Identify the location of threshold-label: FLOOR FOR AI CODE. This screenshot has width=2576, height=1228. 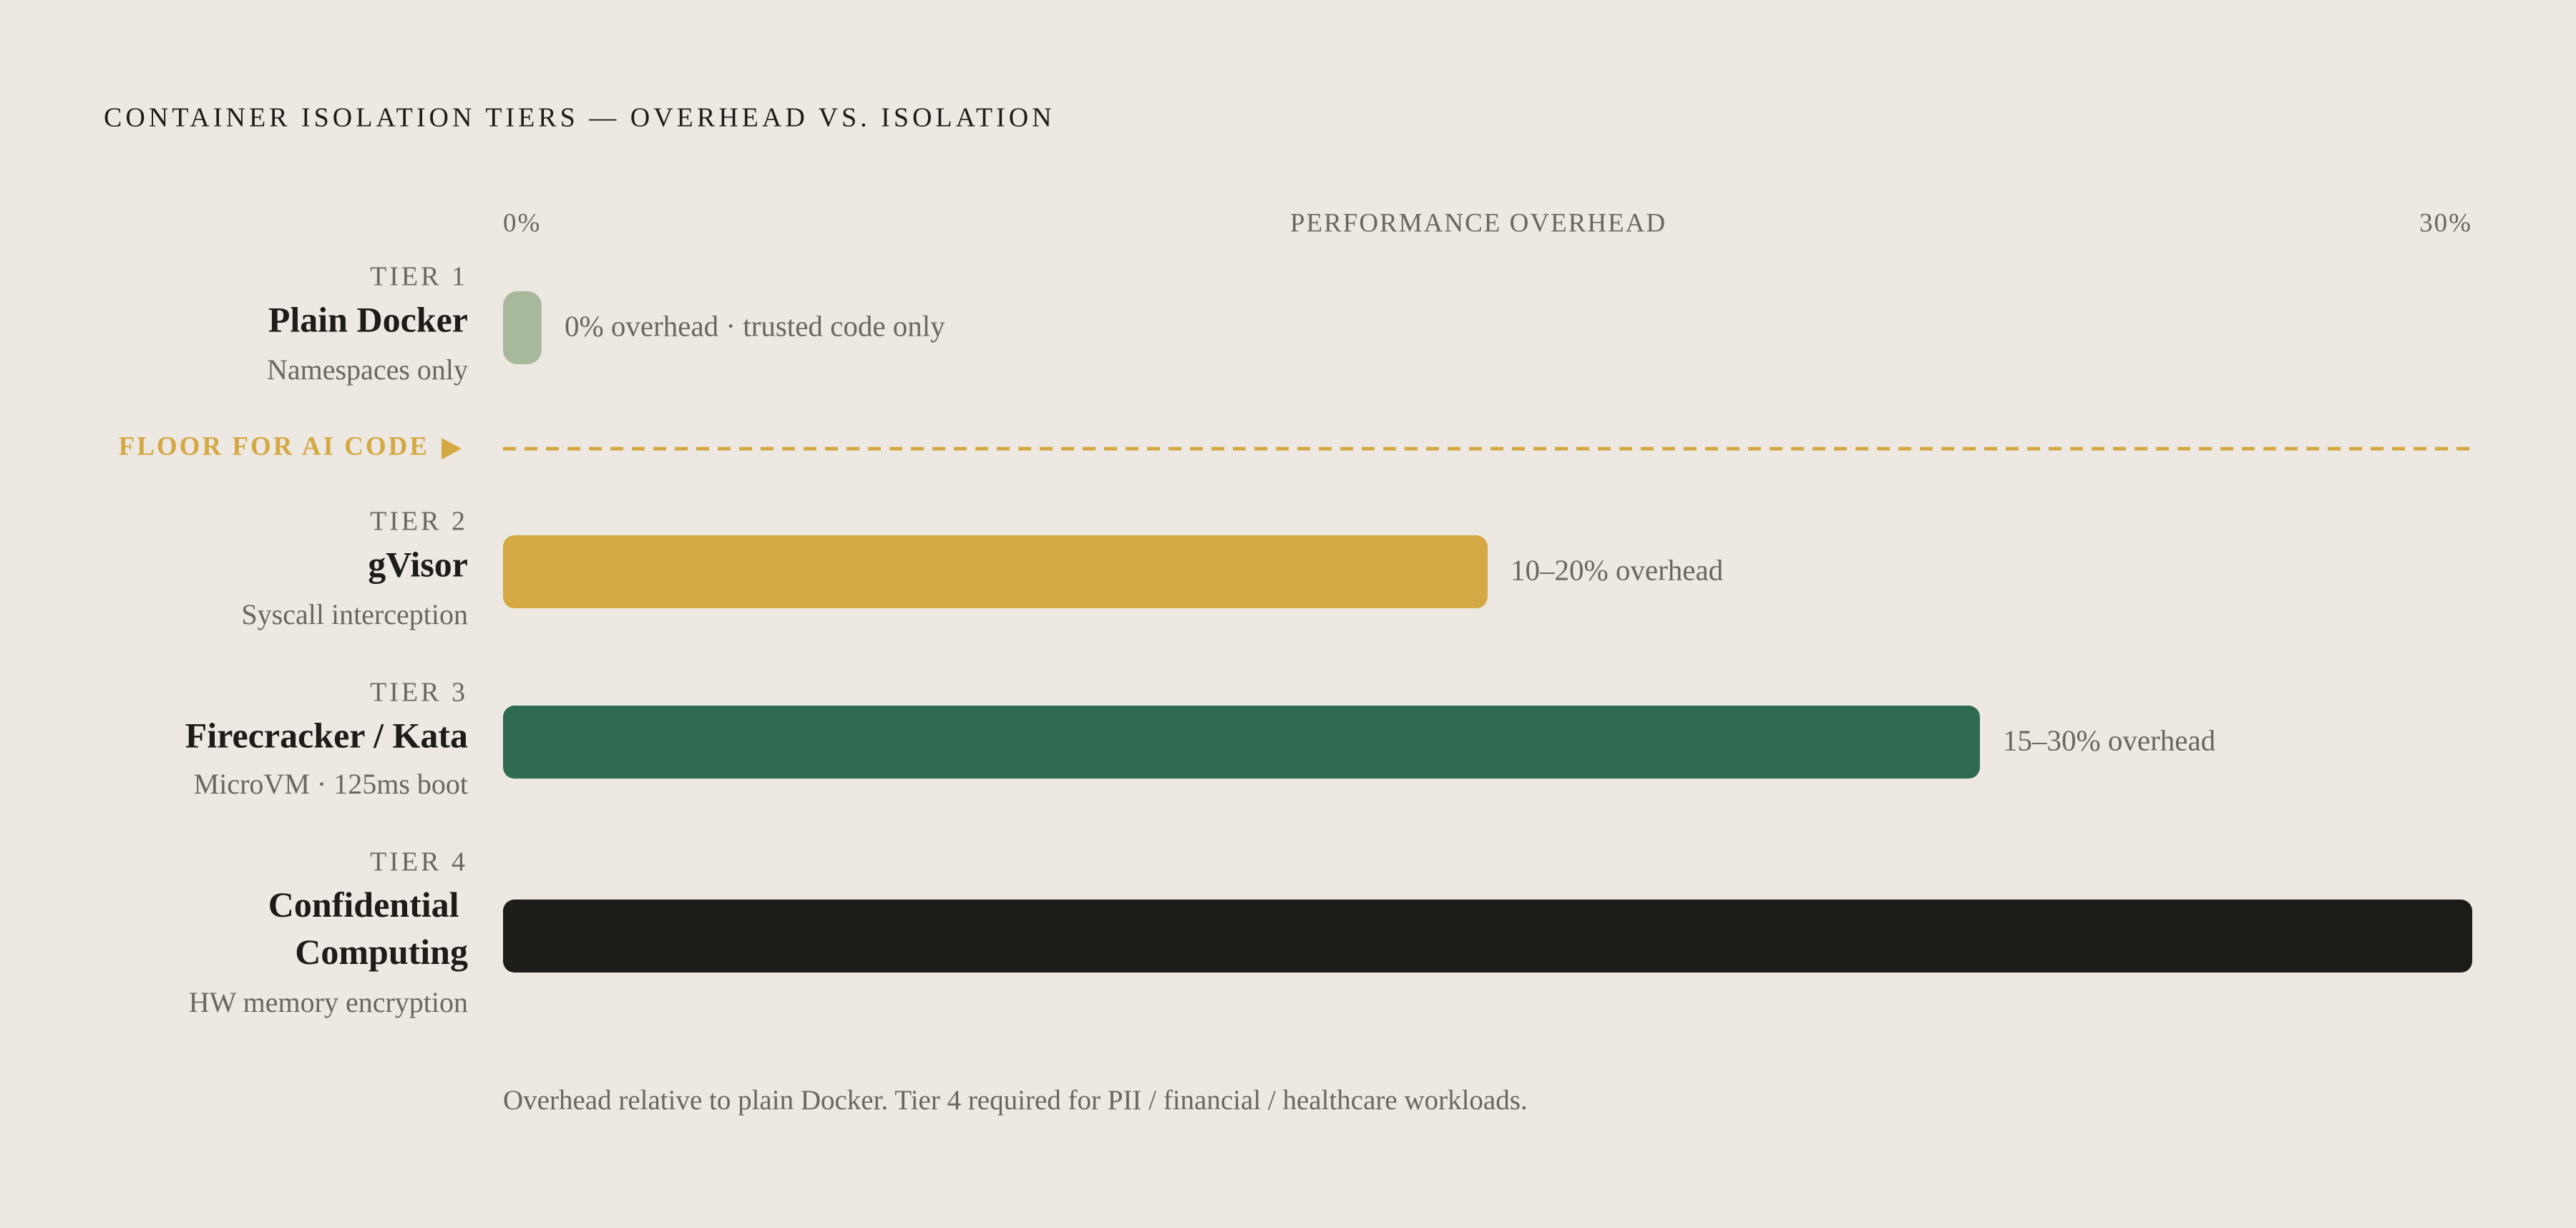
(274, 446).